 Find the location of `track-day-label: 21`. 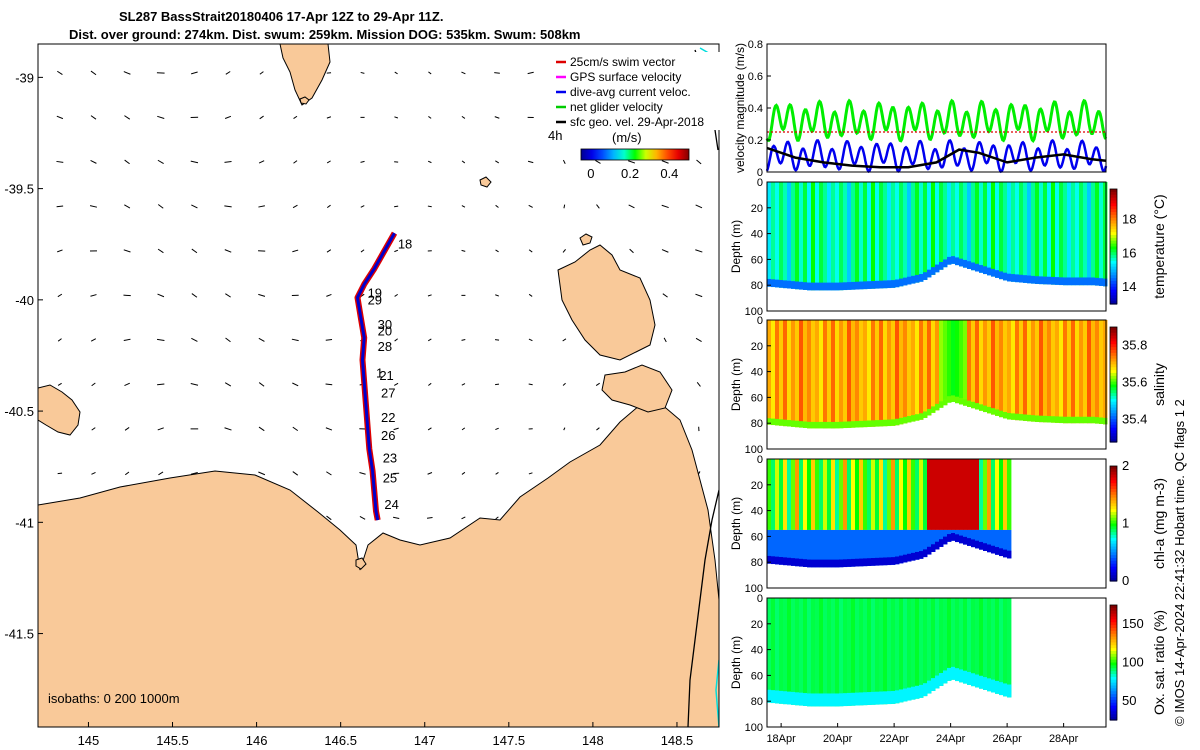

track-day-label: 21 is located at coordinates (386, 375).